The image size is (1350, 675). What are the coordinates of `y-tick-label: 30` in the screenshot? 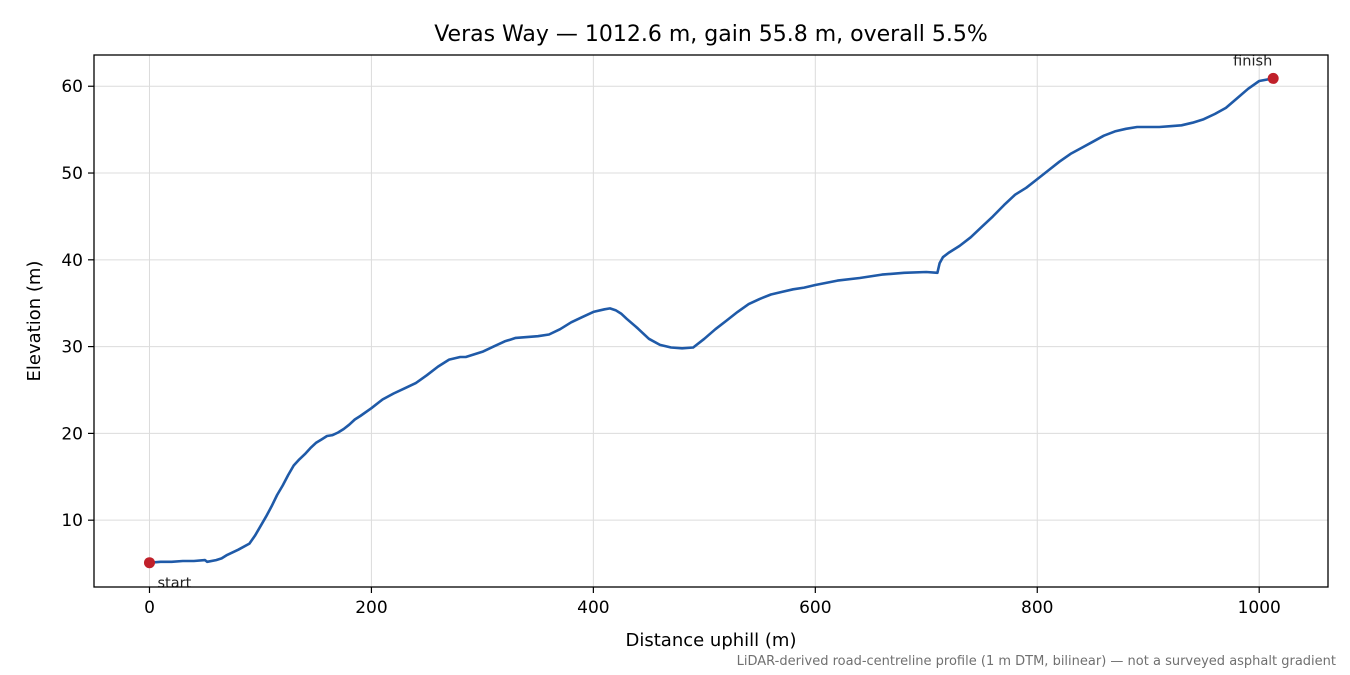 It's located at (72, 348).